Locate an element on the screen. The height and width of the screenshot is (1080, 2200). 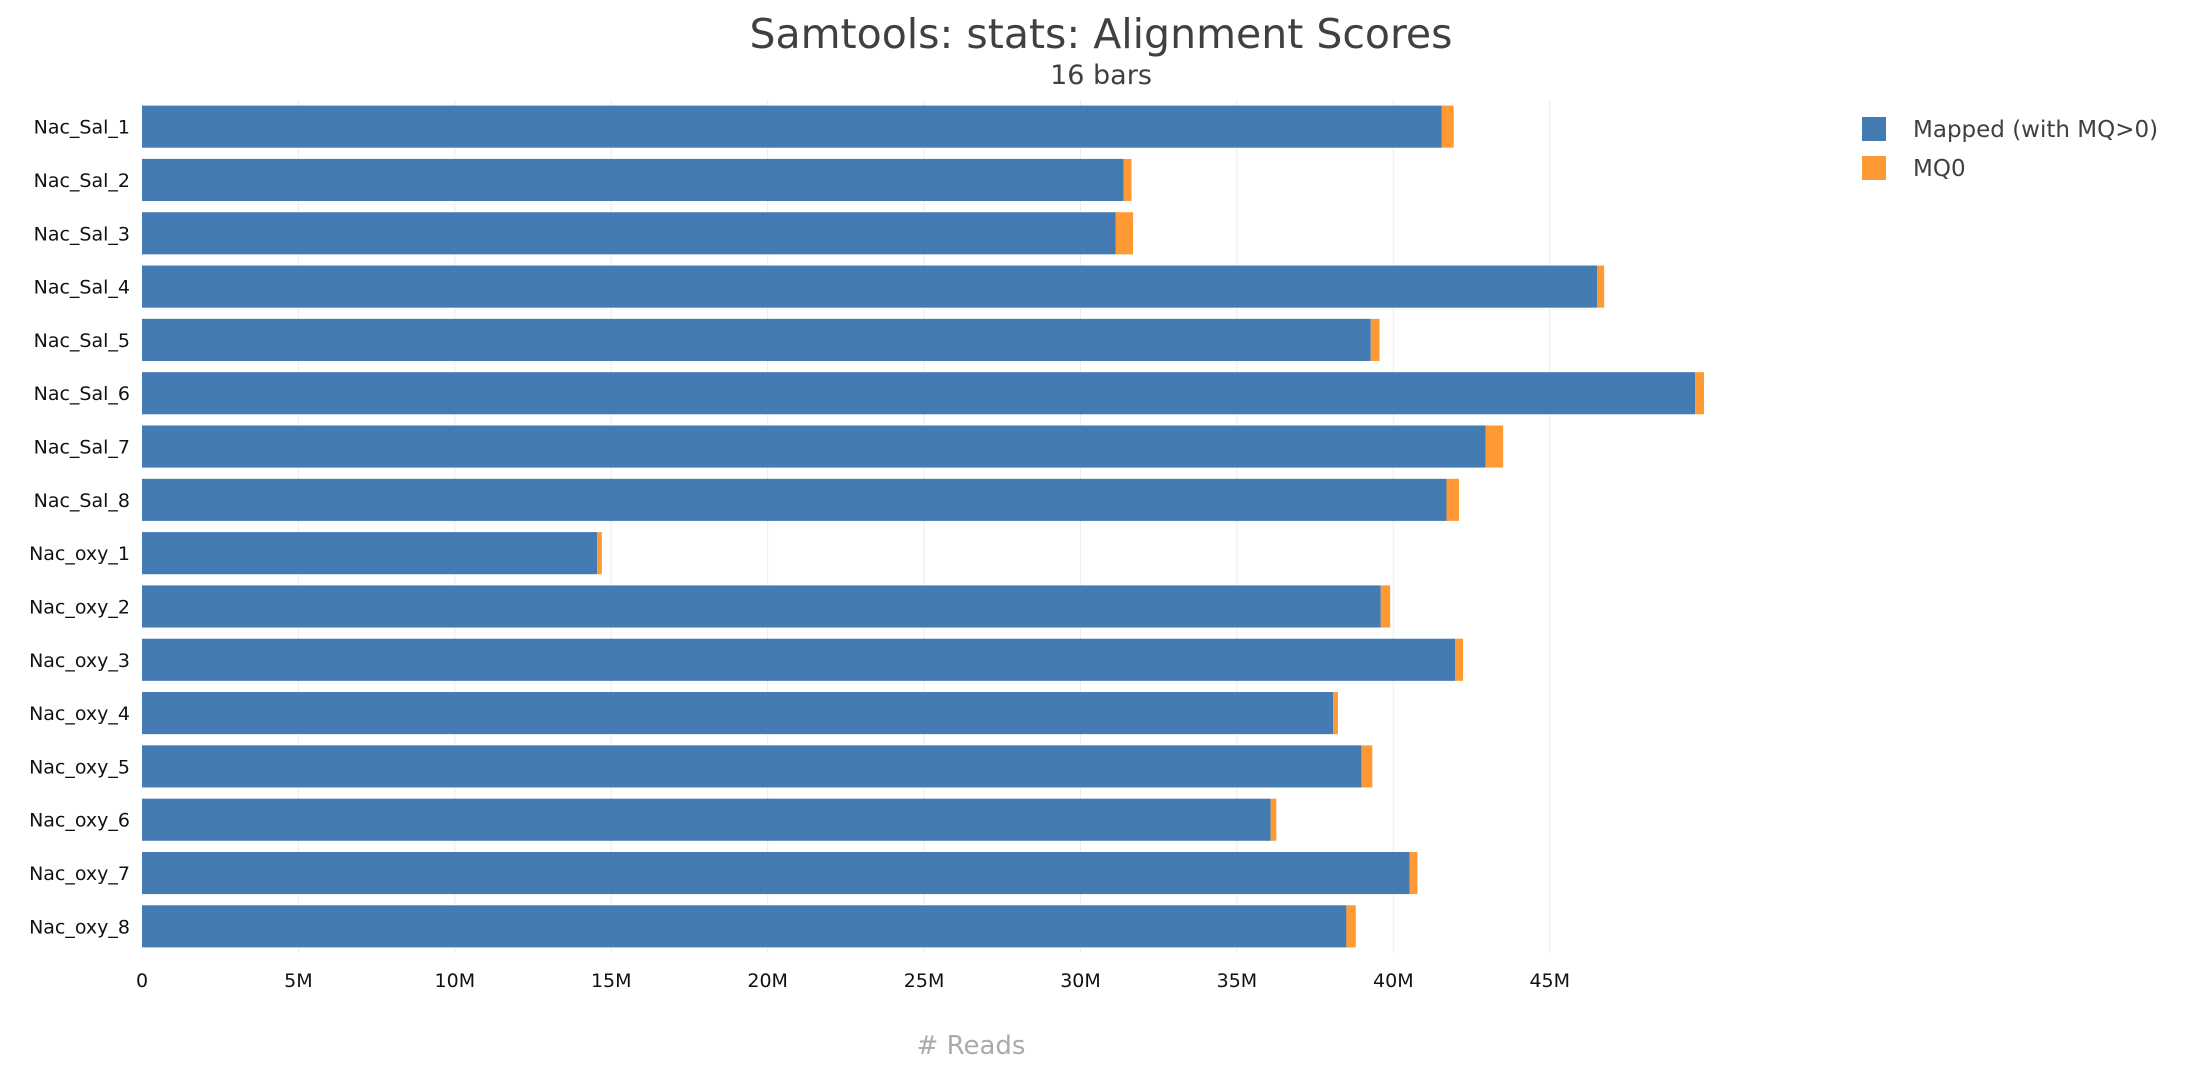
bar-Nac_Sal_1-mapped is located at coordinates (792, 126).